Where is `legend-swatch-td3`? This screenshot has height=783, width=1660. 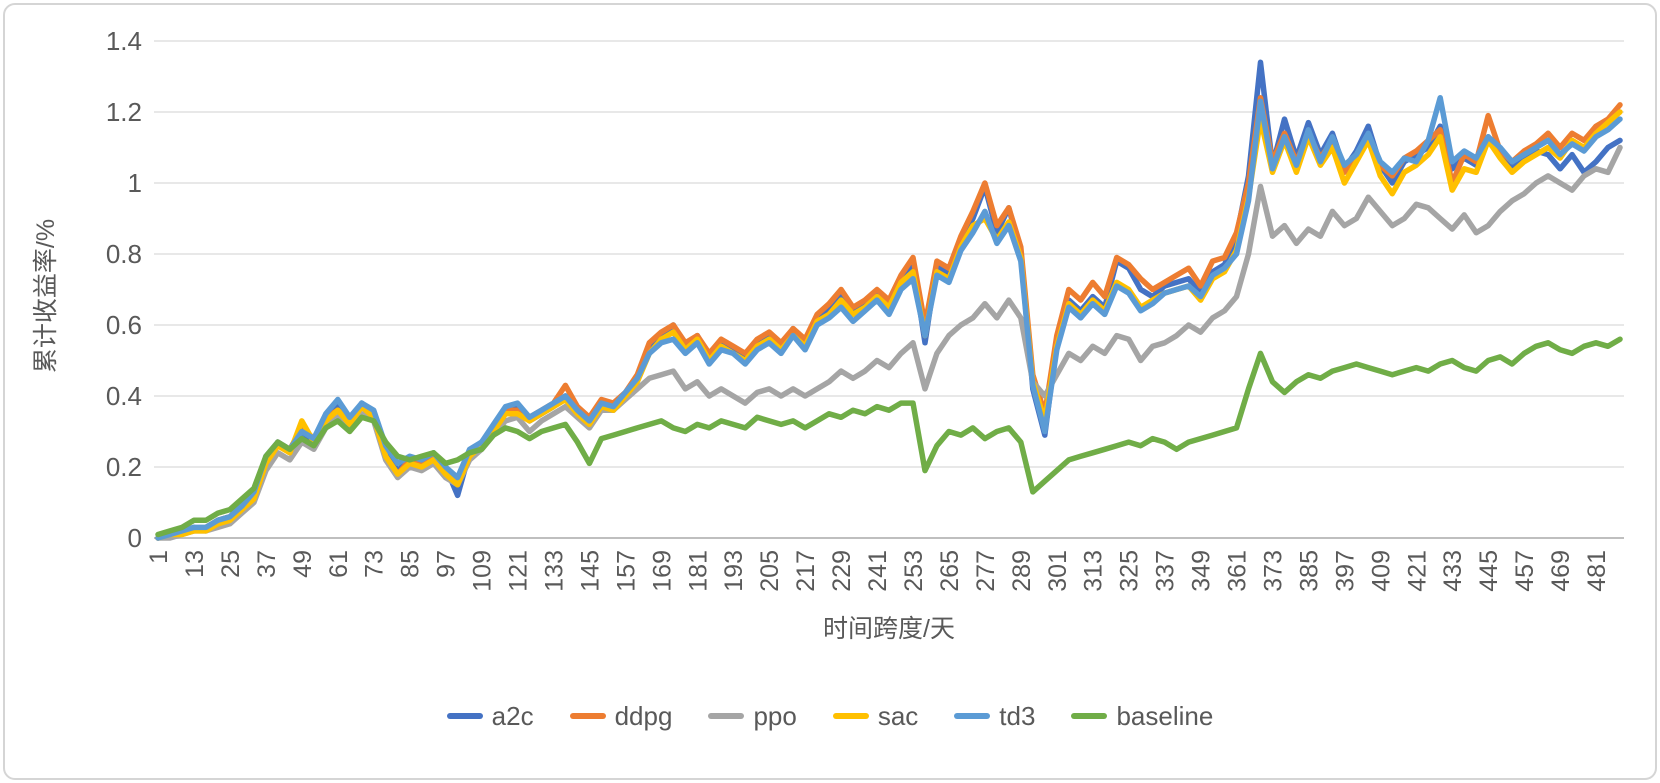
legend-swatch-td3 is located at coordinates (972, 716).